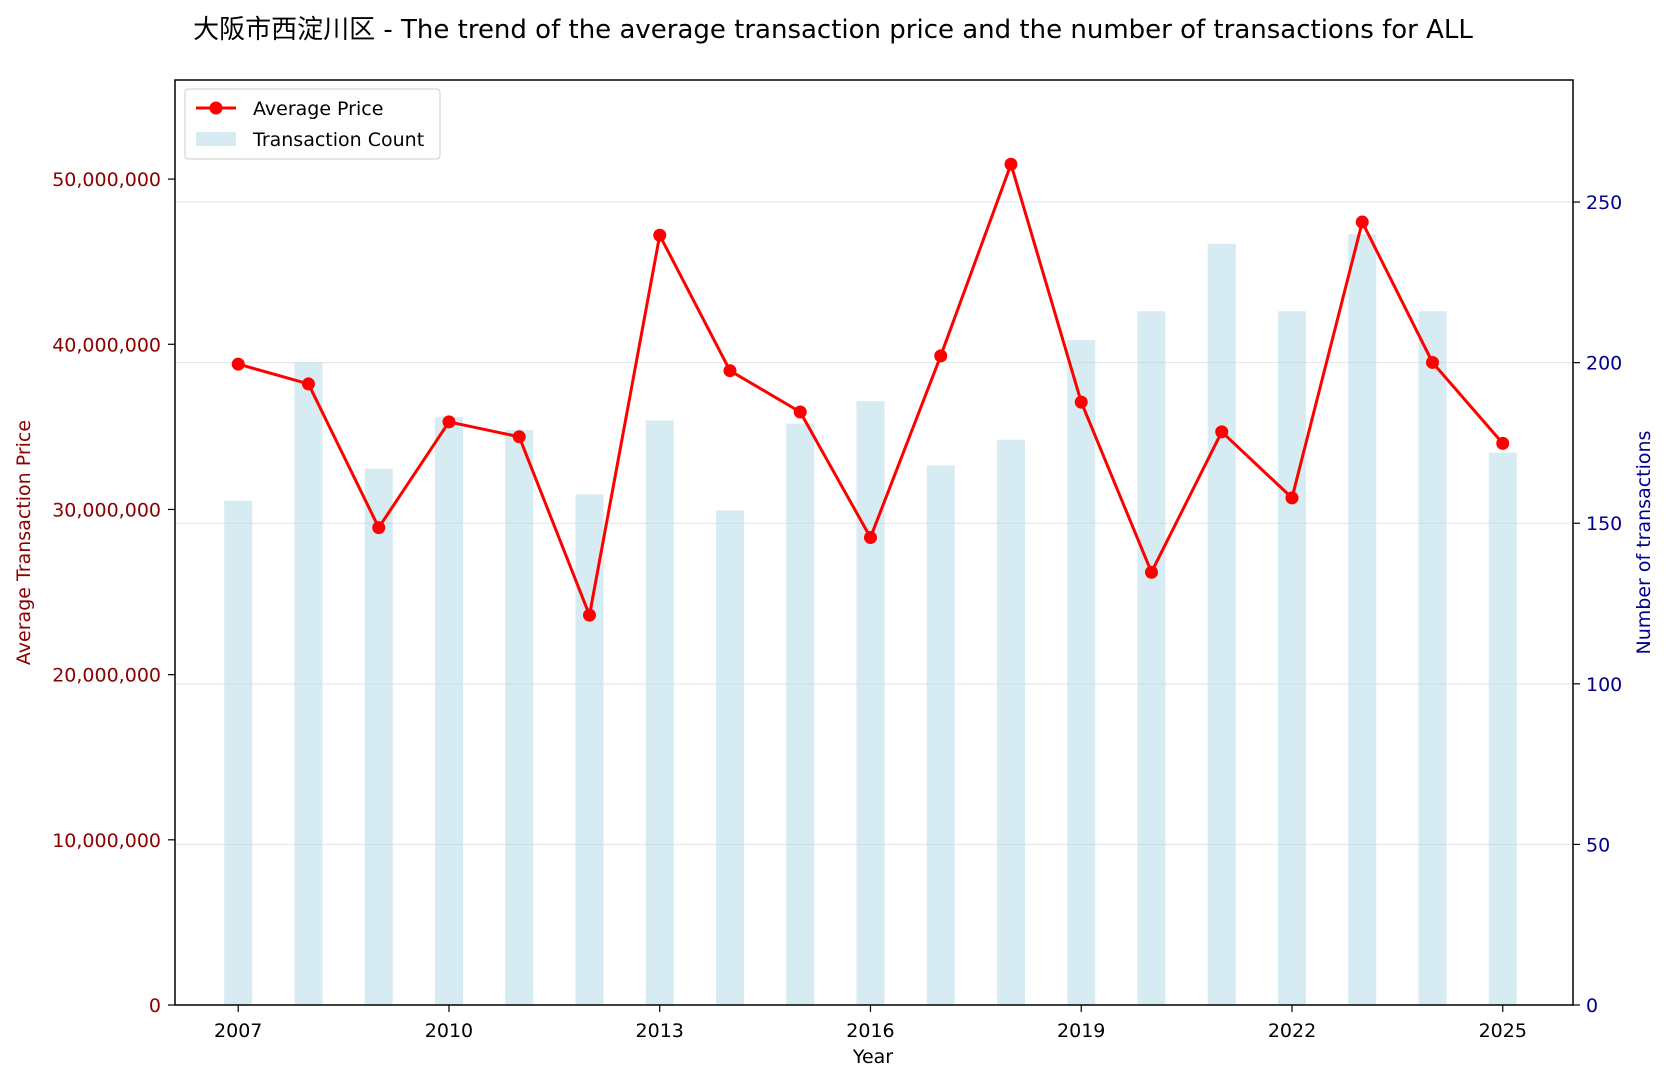 This screenshot has width=1666, height=1082. What do you see at coordinates (1604, 524) in the screenshot?
I see `y-right-tick-label: 150` at bounding box center [1604, 524].